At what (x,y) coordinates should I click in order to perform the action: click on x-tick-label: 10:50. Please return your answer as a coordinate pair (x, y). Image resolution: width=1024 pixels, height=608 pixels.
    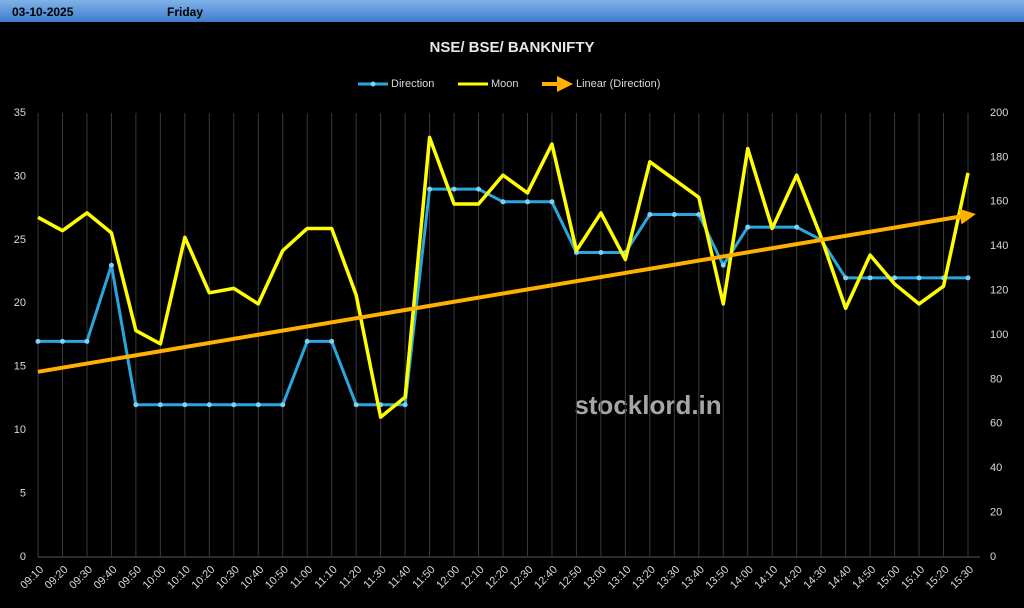
    Looking at the image, I should click on (277, 578).